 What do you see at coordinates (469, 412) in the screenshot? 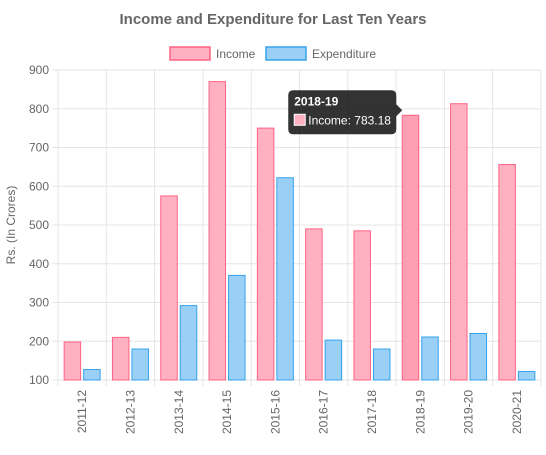
I see `x-tick-label: 2019-20` at bounding box center [469, 412].